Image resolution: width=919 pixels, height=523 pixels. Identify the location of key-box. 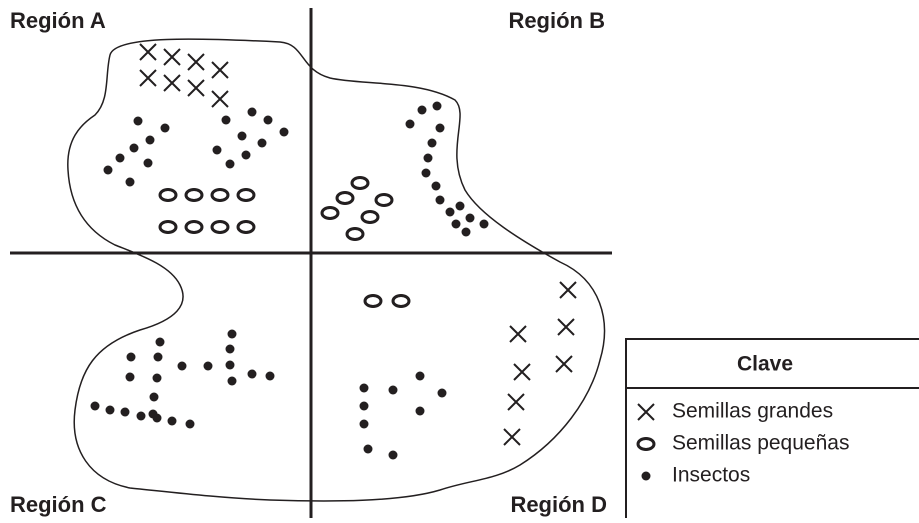
(772, 430).